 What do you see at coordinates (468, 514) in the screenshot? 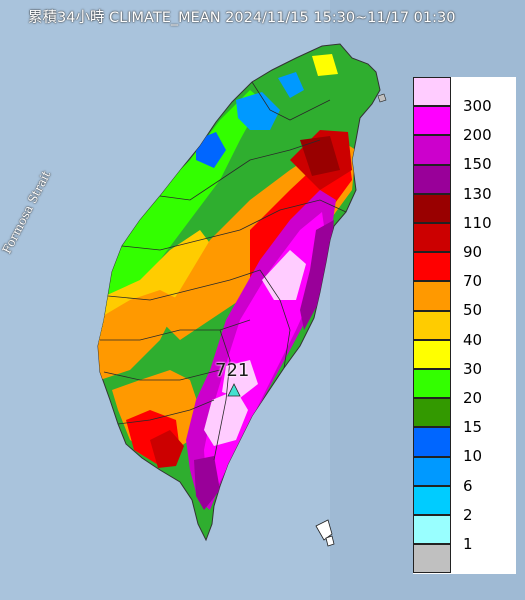
I see `legend-label: 2` at bounding box center [468, 514].